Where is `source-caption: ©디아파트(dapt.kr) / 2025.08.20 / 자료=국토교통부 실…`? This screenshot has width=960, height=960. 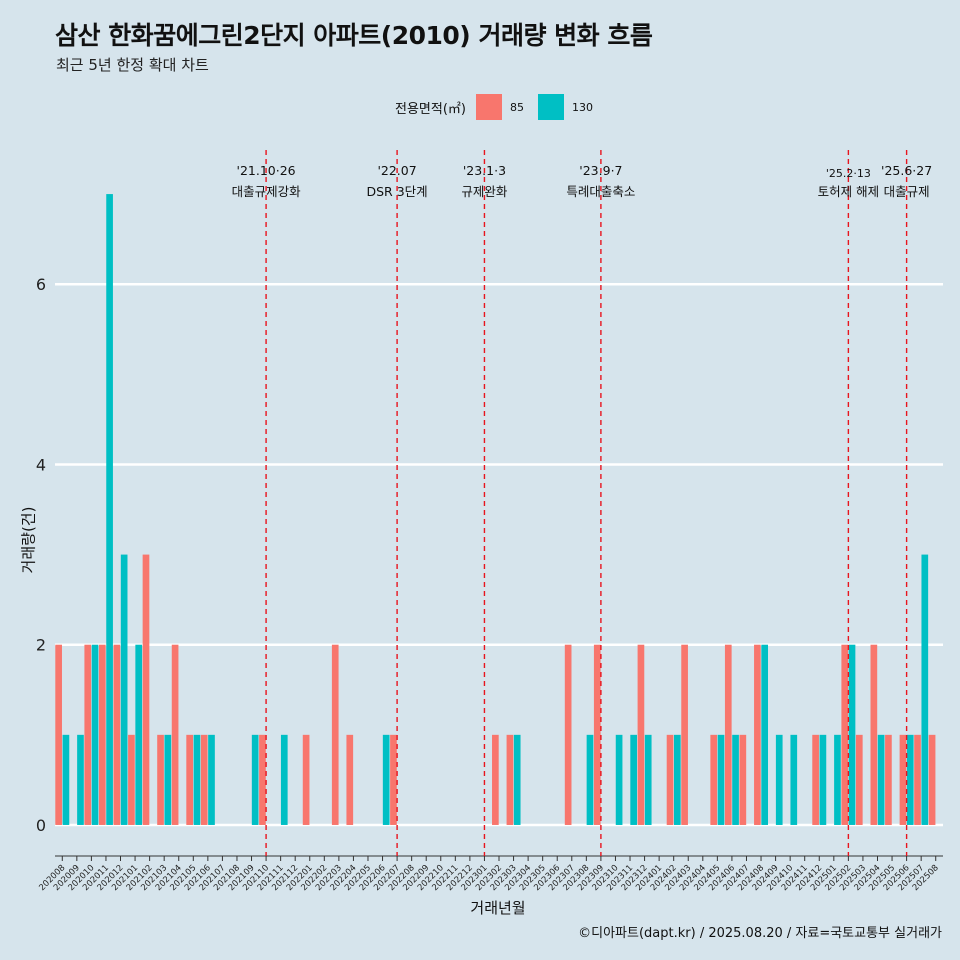
source-caption: ©디아파트(dapt.kr) / 2025.08.20 / 자료=국토교통부 실… is located at coordinates (760, 933).